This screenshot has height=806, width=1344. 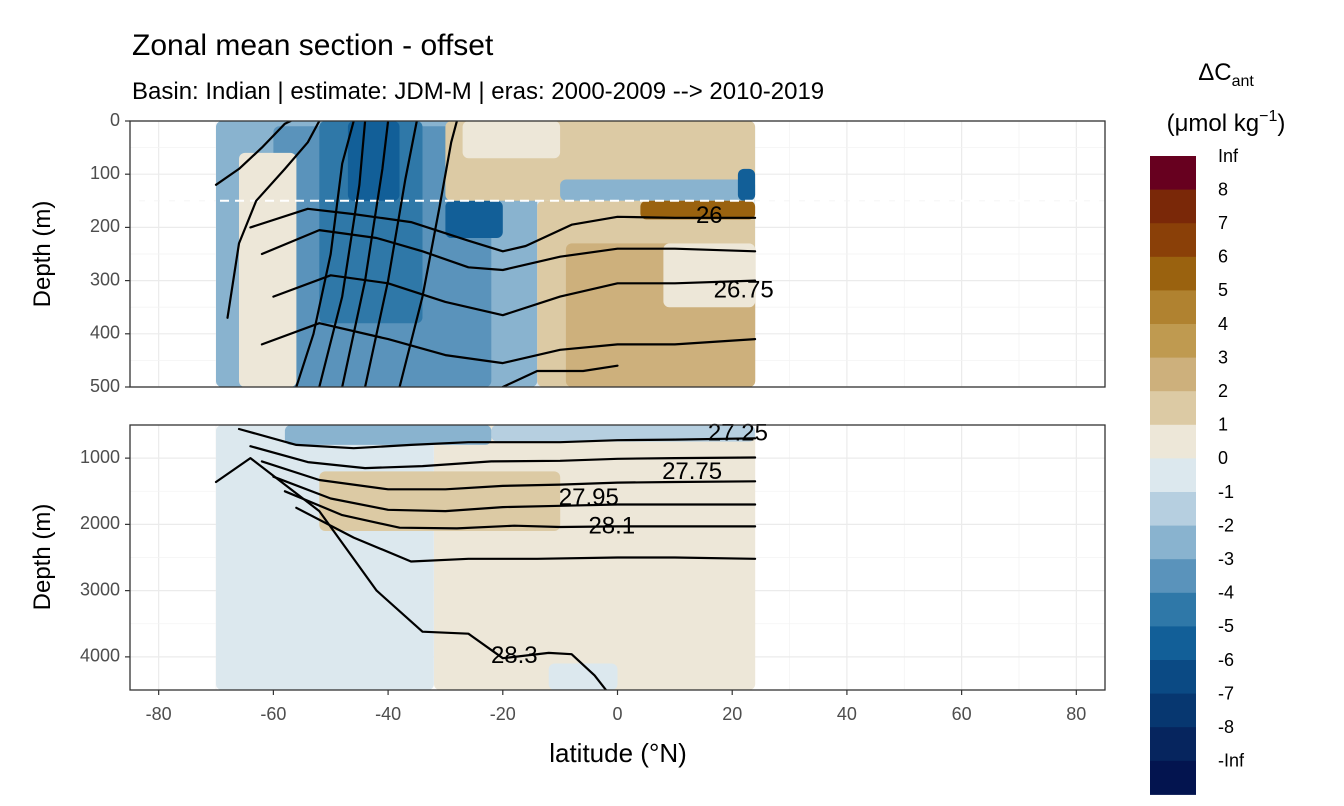 I want to click on x-tick-label: 60, so click(x=962, y=714).